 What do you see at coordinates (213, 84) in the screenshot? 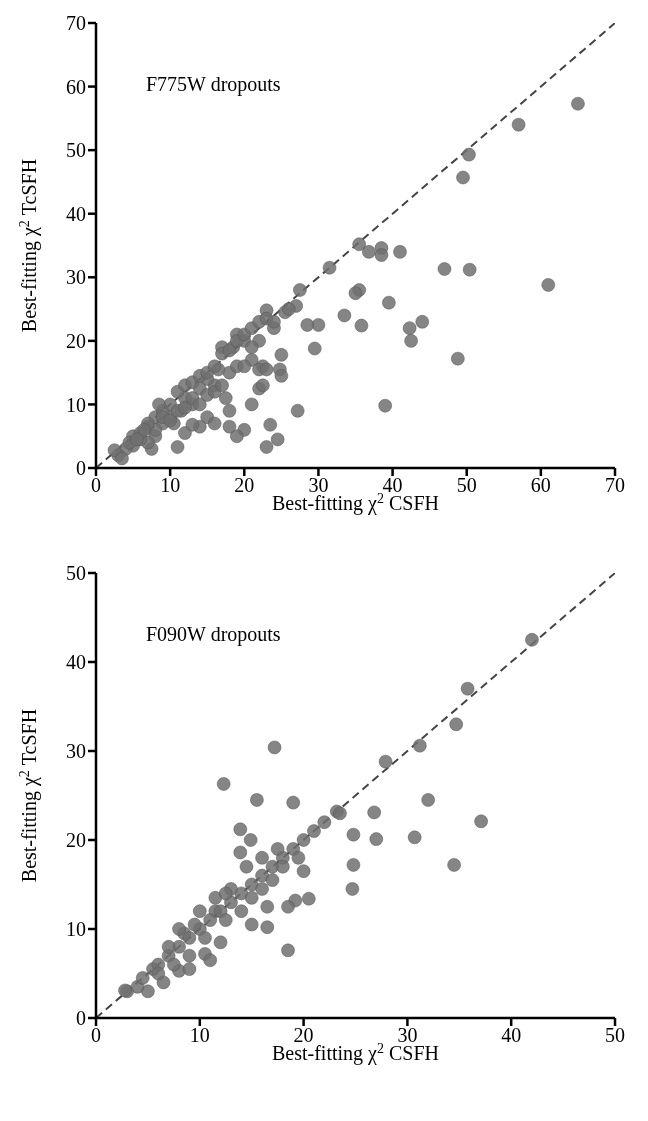
I see `annotation: F775W dropouts` at bounding box center [213, 84].